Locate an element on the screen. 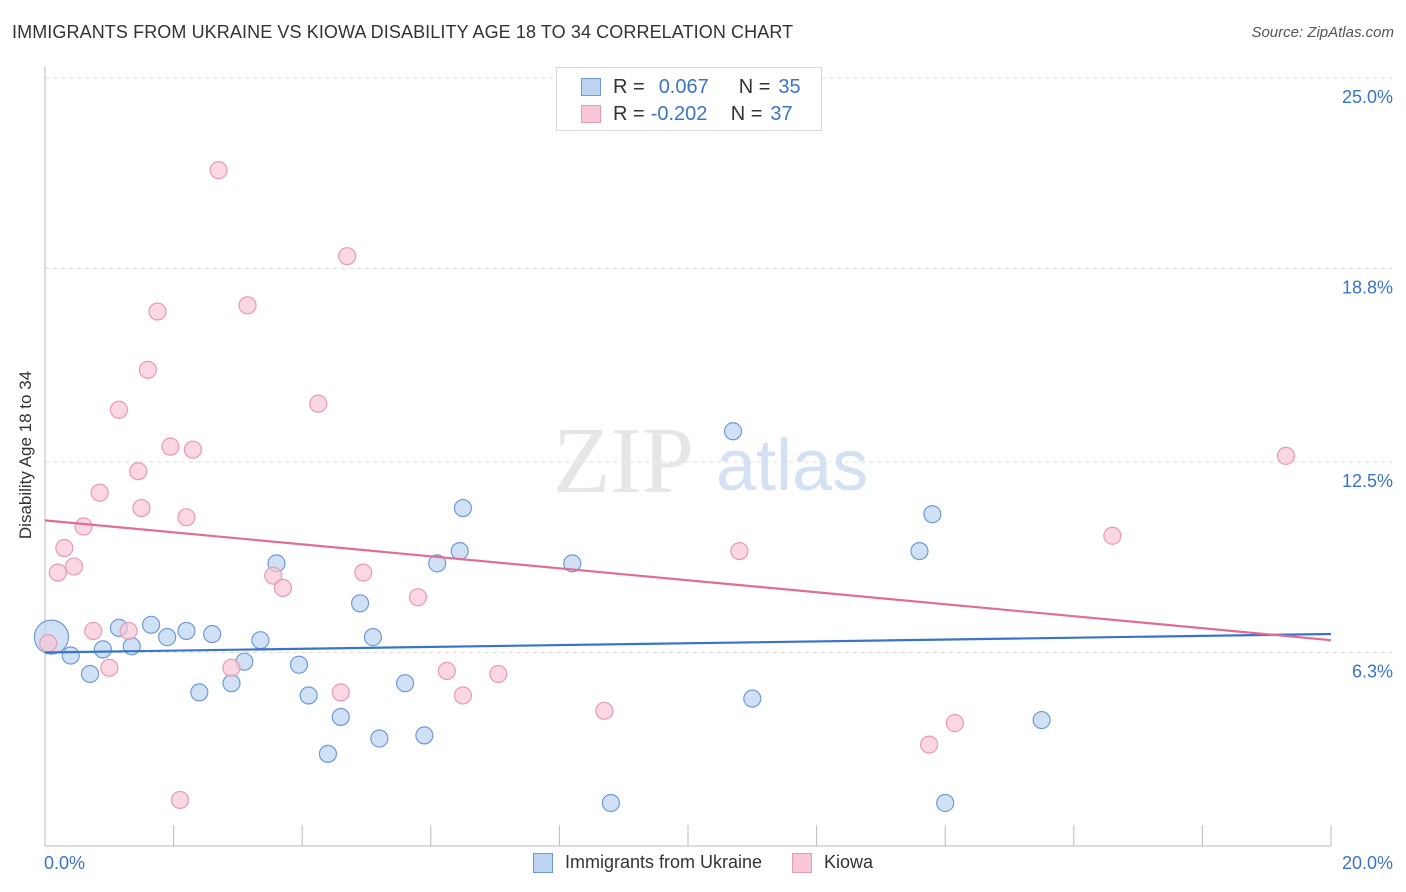 This screenshot has height=892, width=1406. y-tick-label: 6.3% is located at coordinates (1372, 671).